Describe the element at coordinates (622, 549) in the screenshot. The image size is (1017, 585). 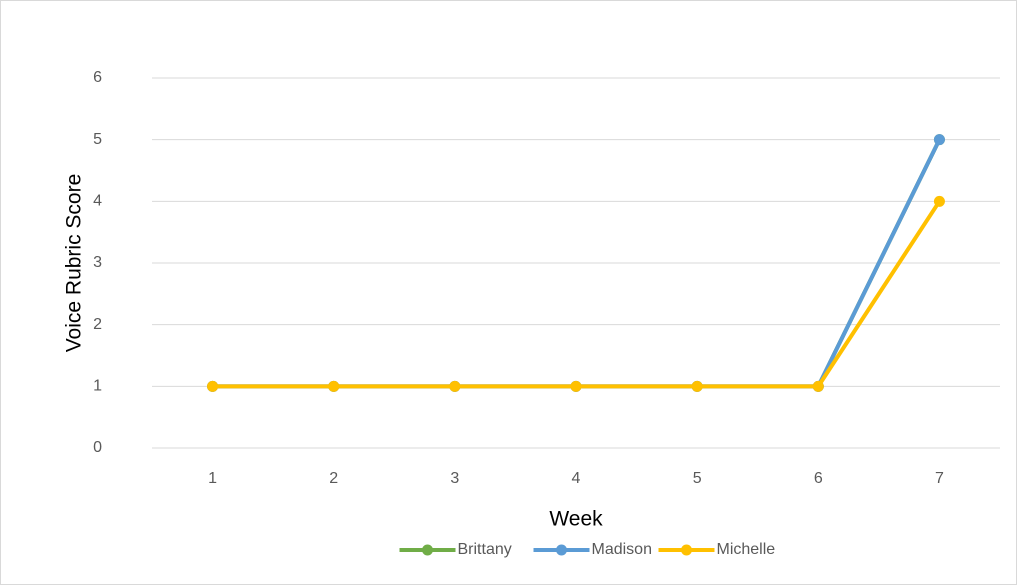
I see `legend-label: Madison` at that location.